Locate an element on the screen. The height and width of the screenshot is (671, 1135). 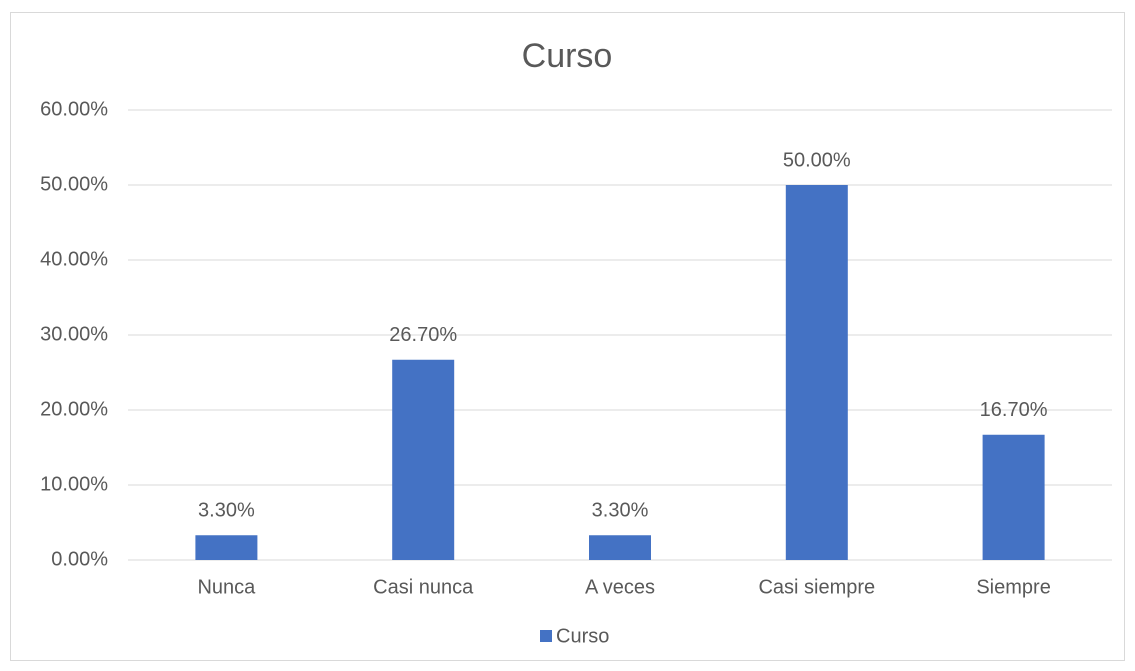
legend-label: Curso is located at coordinates (582, 636).